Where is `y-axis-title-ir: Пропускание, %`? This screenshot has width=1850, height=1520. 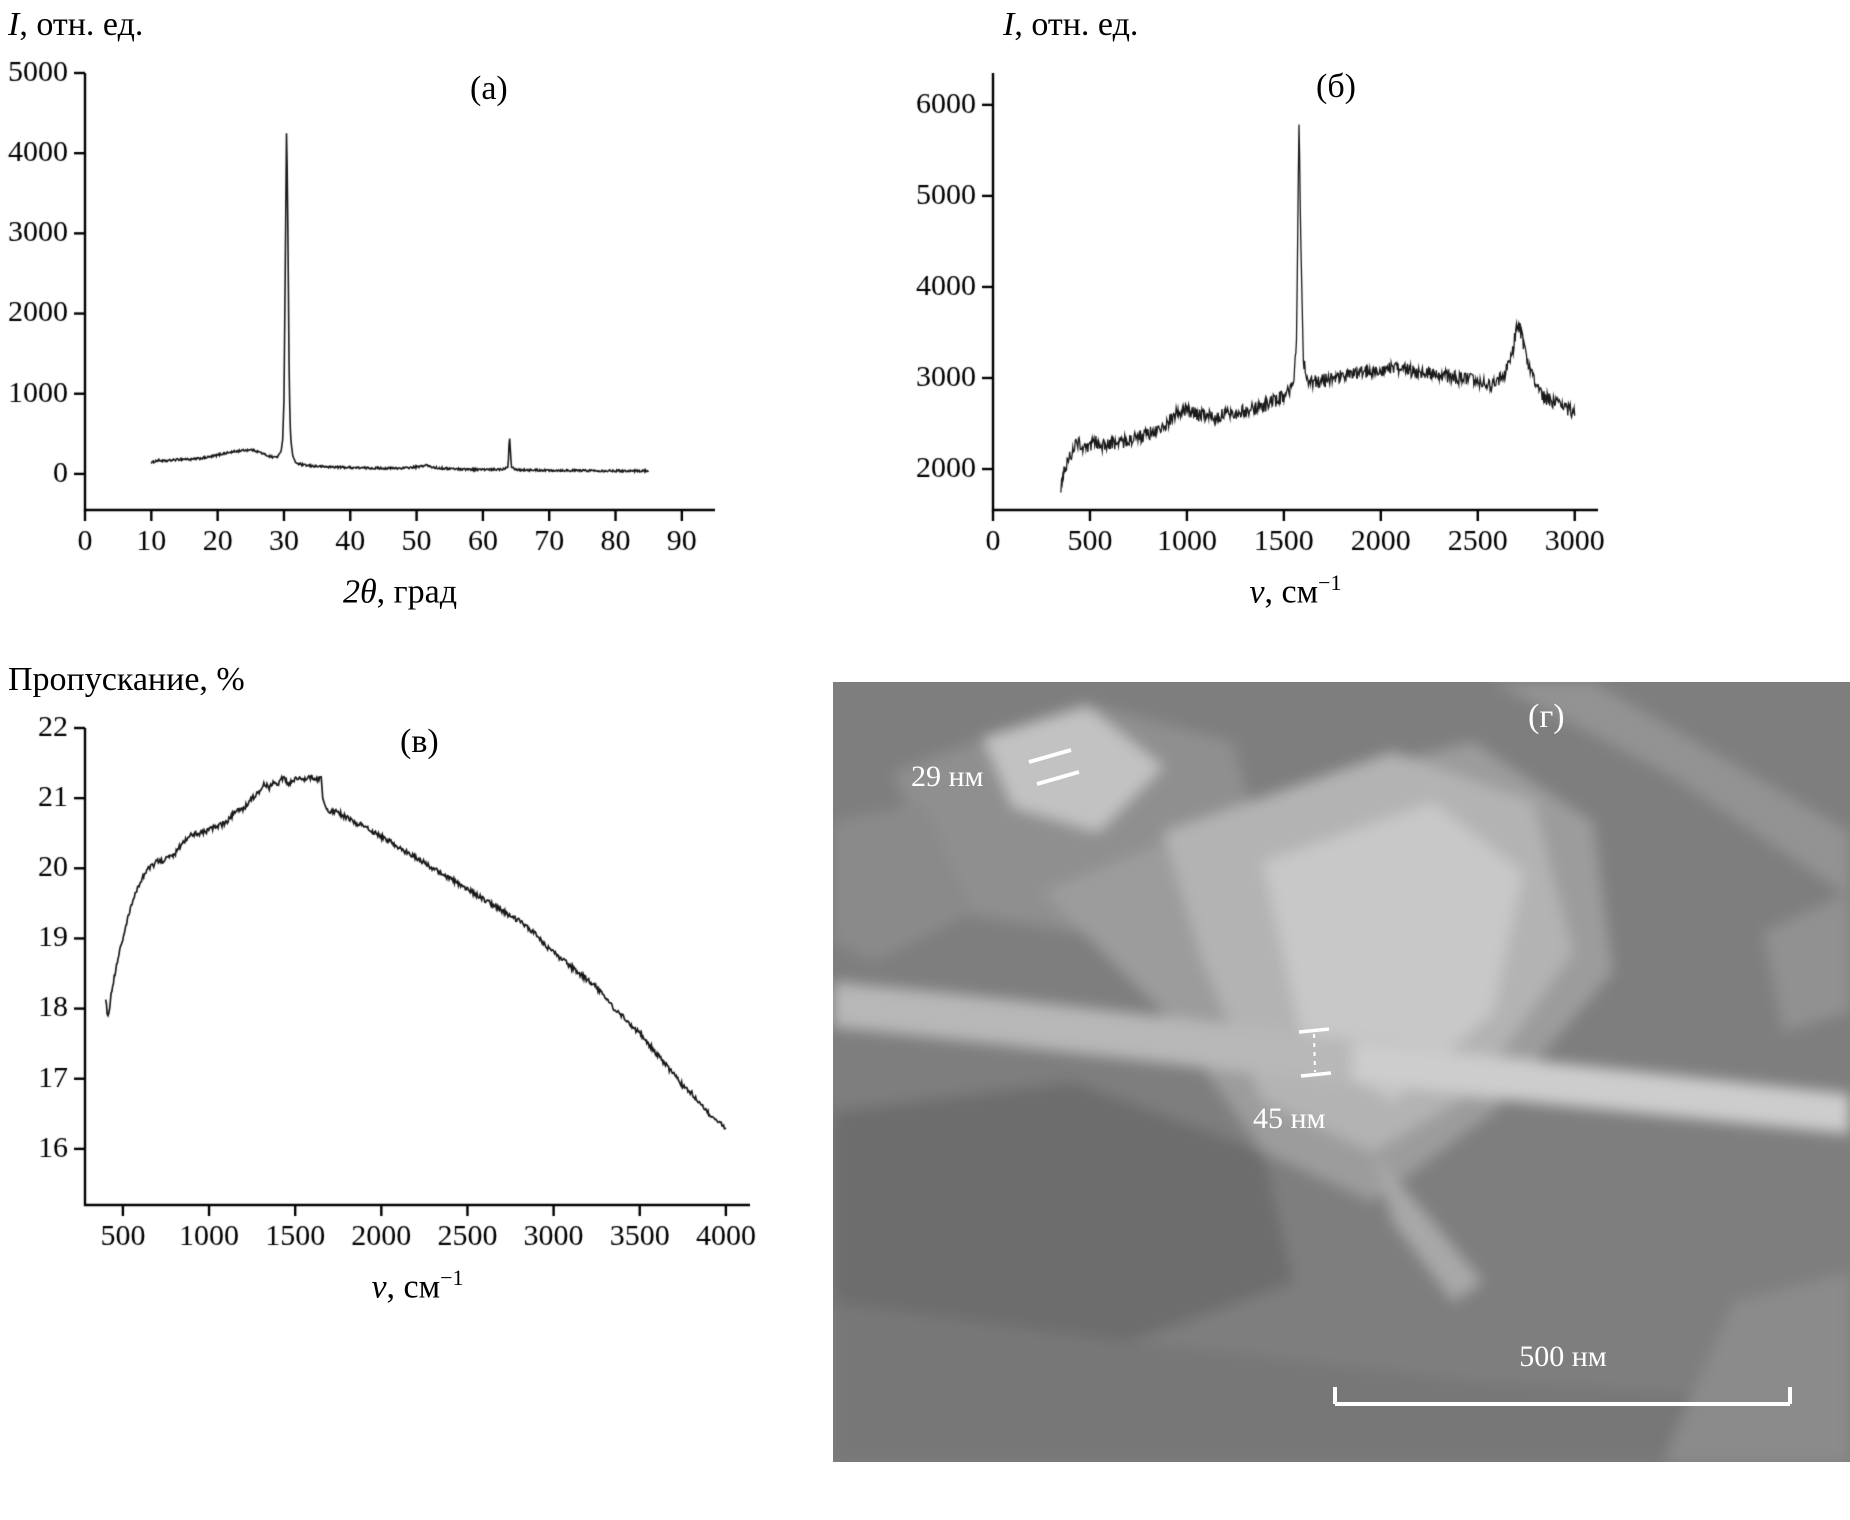
y-axis-title-ir: Пропускание, % is located at coordinates (416, 679).